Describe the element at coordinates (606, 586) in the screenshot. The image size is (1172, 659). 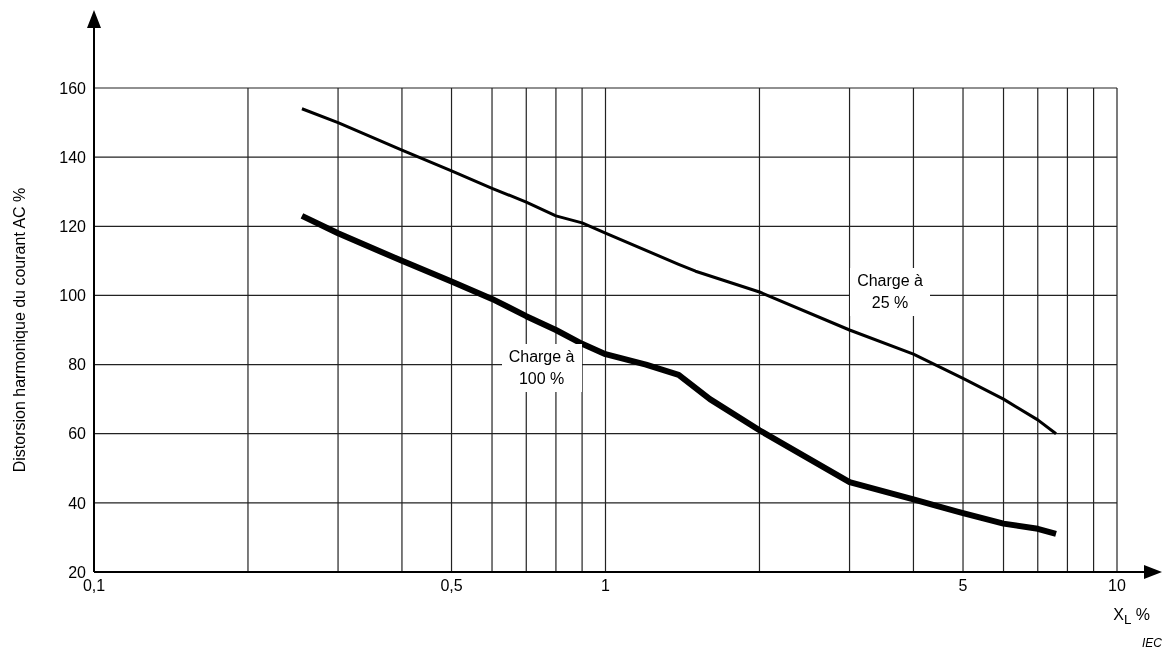
I see `x-tick-label: 1` at that location.